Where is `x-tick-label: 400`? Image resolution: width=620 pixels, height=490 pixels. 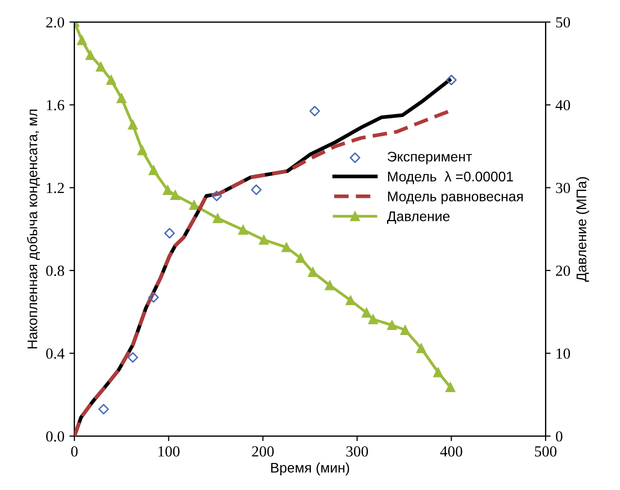
x-tick-label: 400 is located at coordinates (451, 451).